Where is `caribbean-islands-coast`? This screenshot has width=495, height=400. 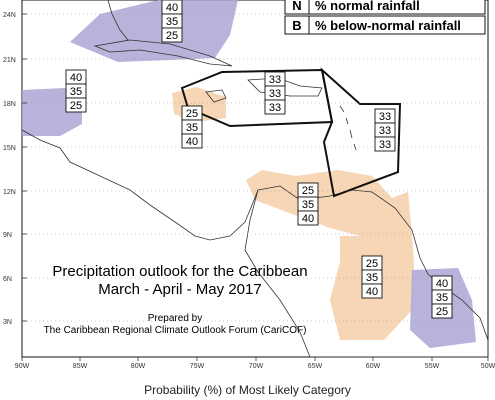 caribbean-islands-coast is located at coordinates (281, 114).